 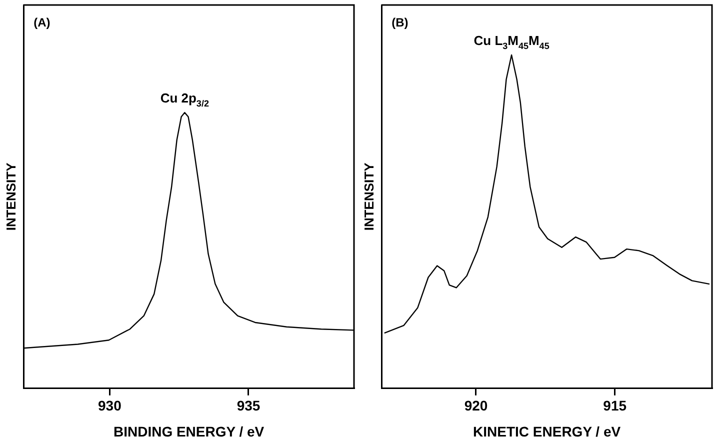 What do you see at coordinates (476, 406) in the screenshot?
I see `x-tick-label: 920` at bounding box center [476, 406].